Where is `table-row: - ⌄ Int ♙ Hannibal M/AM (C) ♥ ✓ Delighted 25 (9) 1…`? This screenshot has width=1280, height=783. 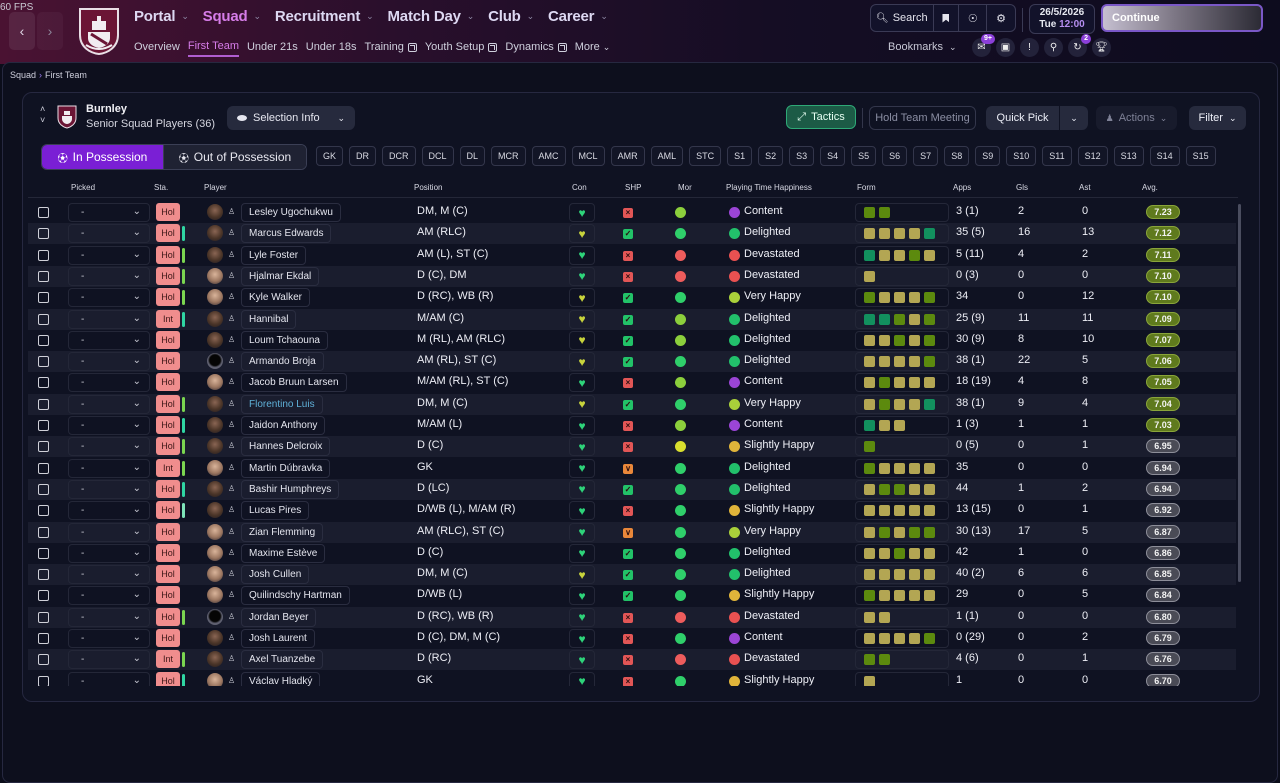 table-row: - ⌄ Int ♙ Hannibal M/AM (C) ♥ ✓ Delighted 25 (9) 1… is located at coordinates (632, 319).